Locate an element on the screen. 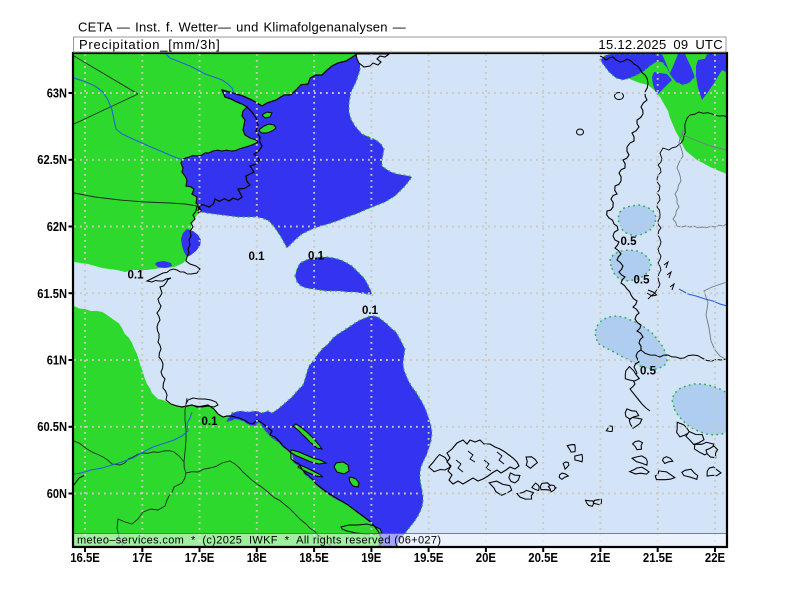  svg-text: Precipitation_[mm/3h] is located at coordinates (149, 44).